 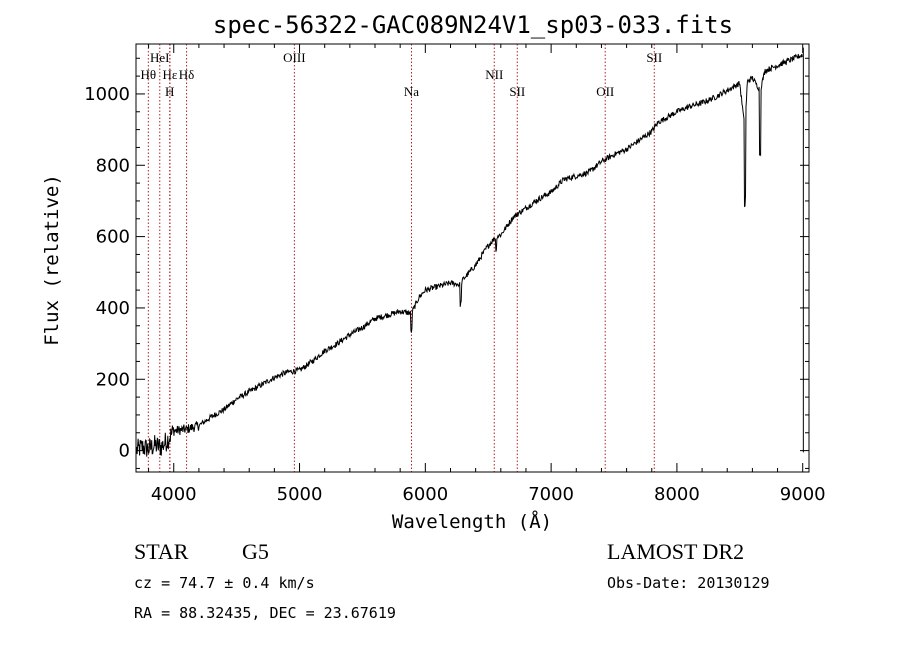 I want to click on y-tick-label: 400, so click(x=113, y=308).